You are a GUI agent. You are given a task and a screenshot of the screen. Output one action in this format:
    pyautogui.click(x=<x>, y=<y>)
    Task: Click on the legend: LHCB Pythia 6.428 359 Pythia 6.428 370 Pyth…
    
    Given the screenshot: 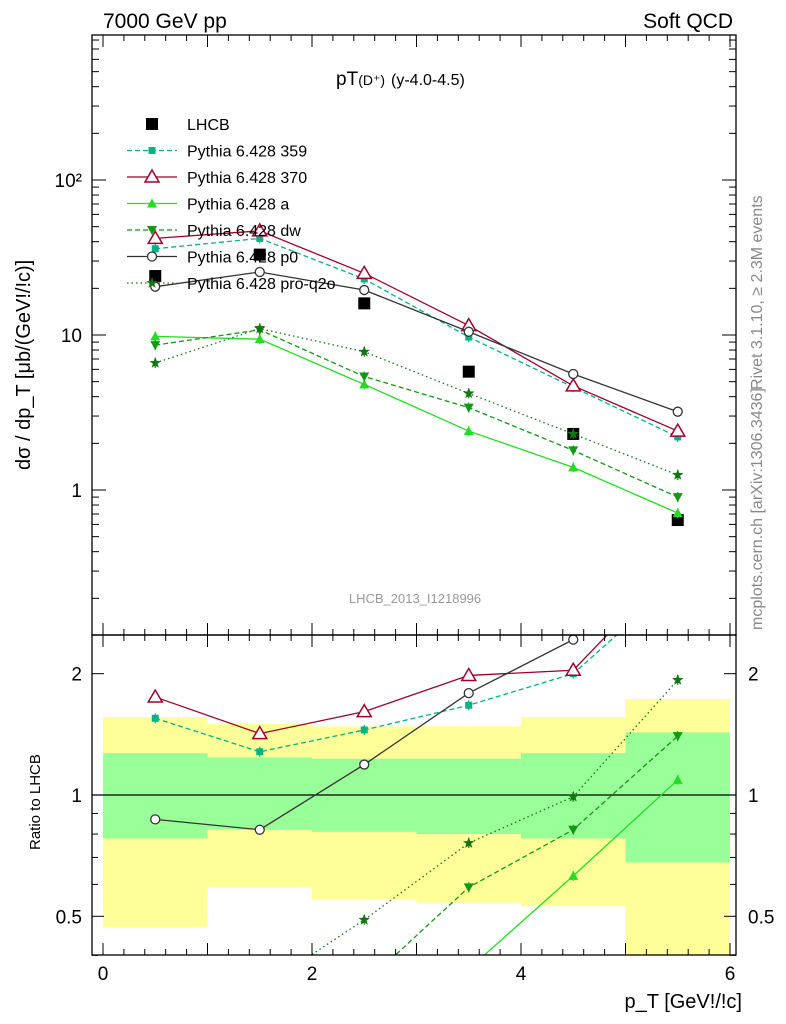 What is the action you would take?
    pyautogui.click(x=231, y=205)
    